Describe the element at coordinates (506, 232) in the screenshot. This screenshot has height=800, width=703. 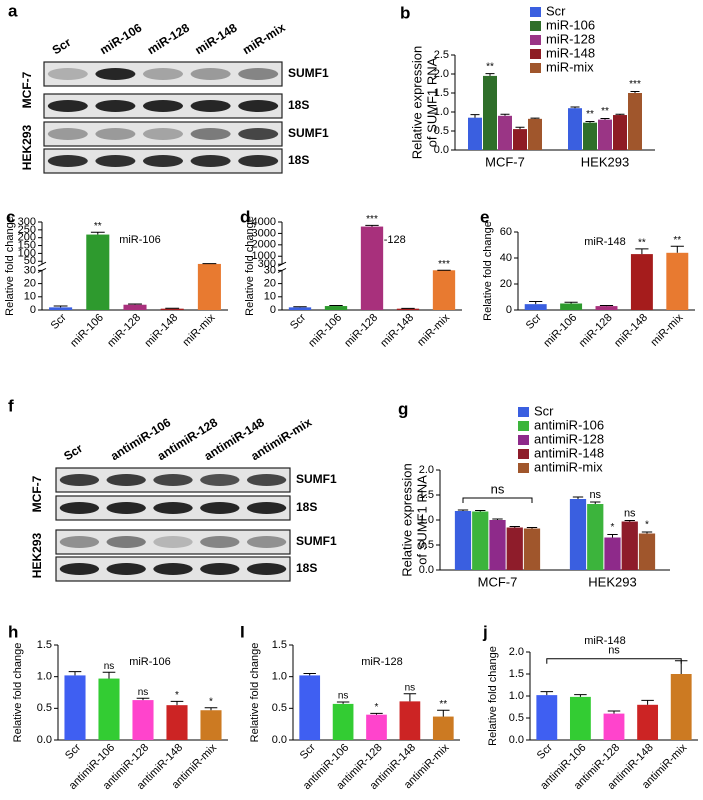
I see `y-tick-label: 60` at that location.